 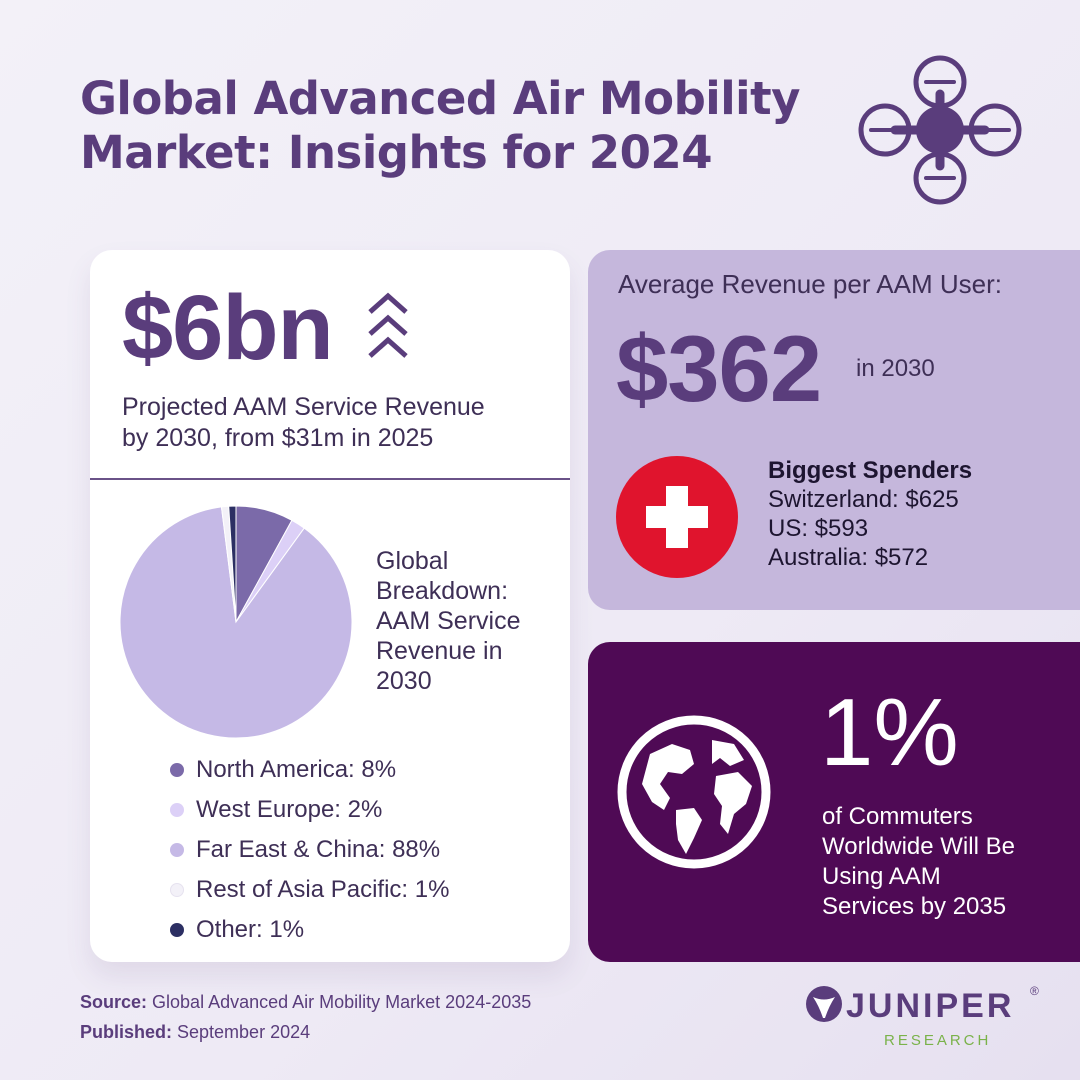 What do you see at coordinates (289, 809) in the screenshot?
I see `legend-label: West Europe: 2%` at bounding box center [289, 809].